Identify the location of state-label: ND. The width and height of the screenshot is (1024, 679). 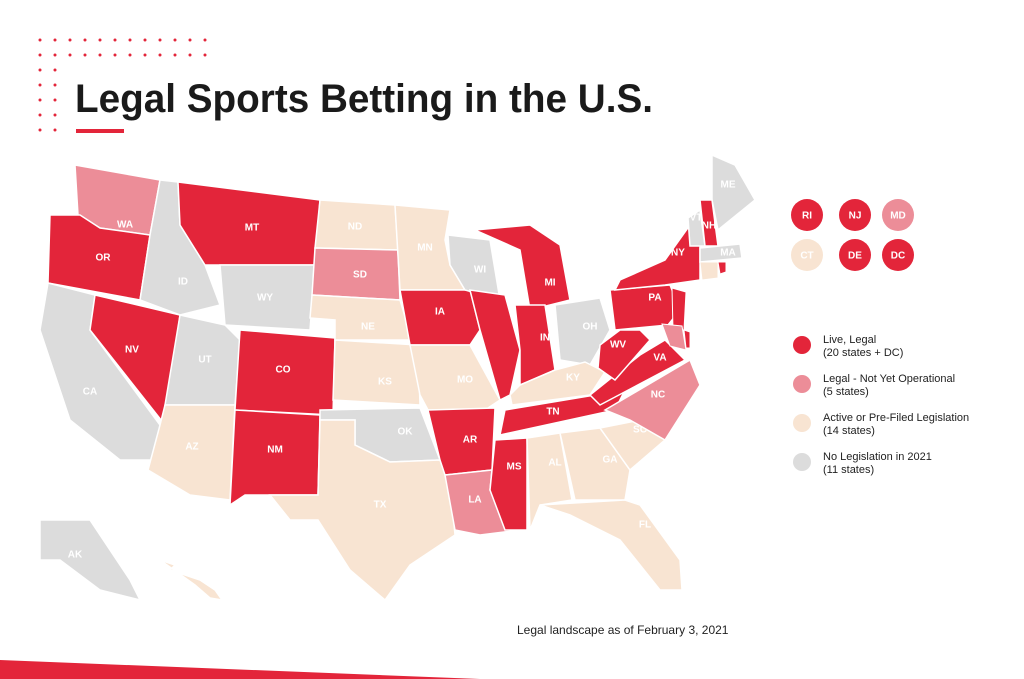
(355, 227).